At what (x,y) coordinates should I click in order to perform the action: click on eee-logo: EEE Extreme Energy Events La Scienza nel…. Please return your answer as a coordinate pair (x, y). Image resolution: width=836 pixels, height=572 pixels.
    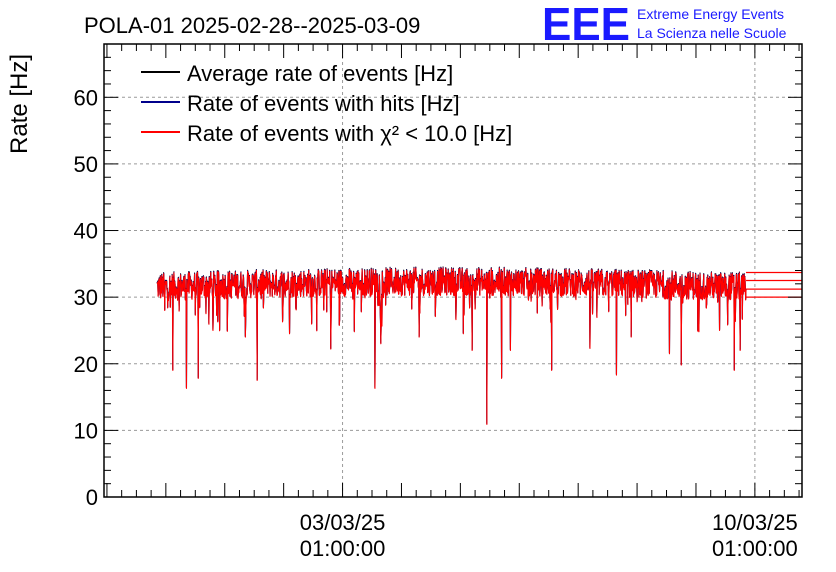
    Looking at the image, I should click on (664, 25).